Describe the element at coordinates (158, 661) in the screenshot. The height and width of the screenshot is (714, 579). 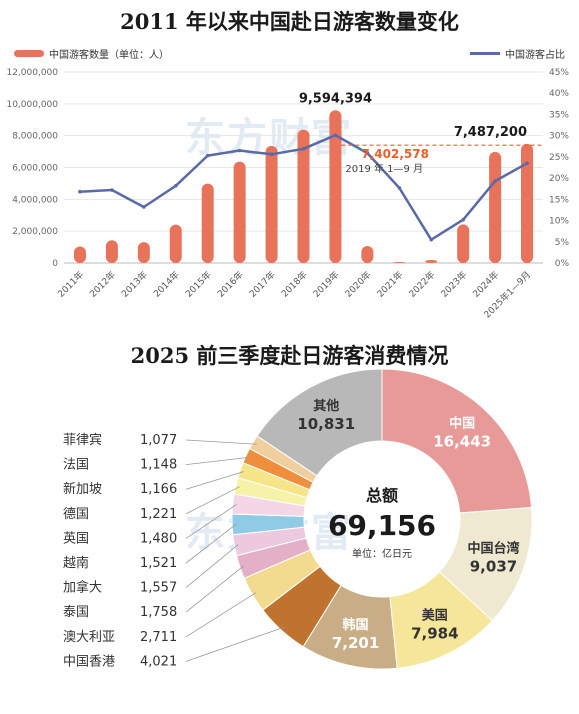
I see `list-value-label: 4,021` at that location.